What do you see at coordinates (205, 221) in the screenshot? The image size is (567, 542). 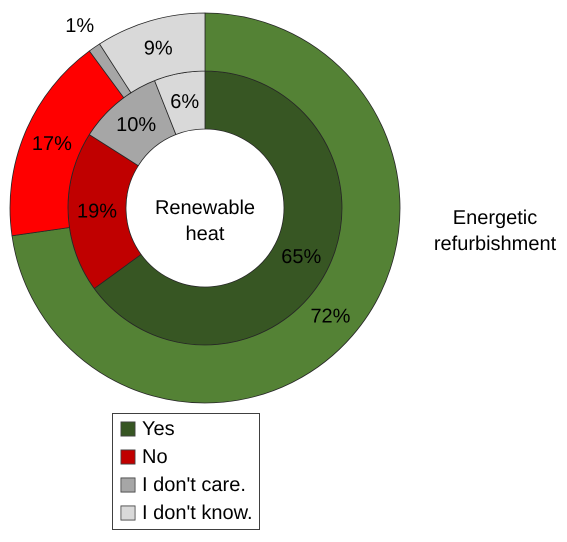 I see `slice-label: Renewable heat` at bounding box center [205, 221].